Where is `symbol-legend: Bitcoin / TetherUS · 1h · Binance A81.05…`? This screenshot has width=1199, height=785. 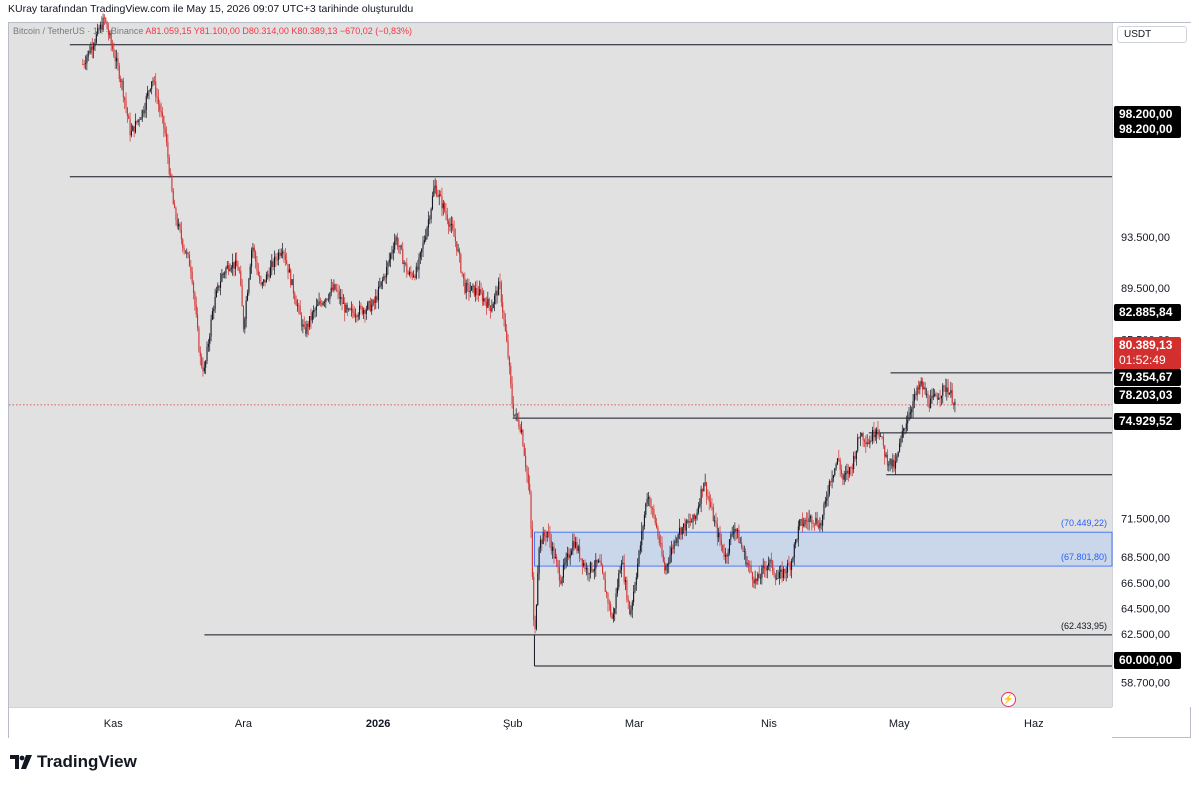 symbol-legend: Bitcoin / TetherUS · 1h · Binance A81.05… is located at coordinates (212, 31).